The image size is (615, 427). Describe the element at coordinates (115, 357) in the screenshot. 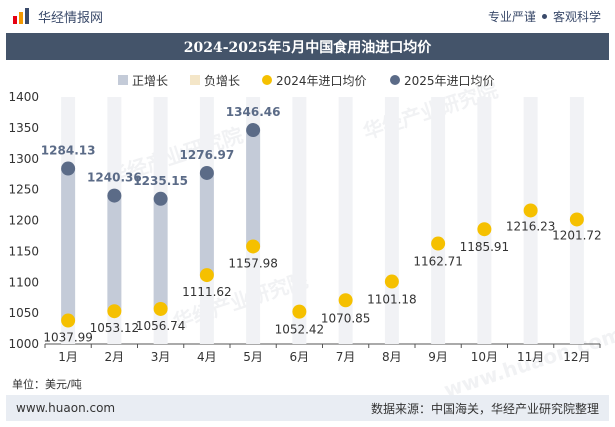

I see `x-tick-label: 2月` at that location.